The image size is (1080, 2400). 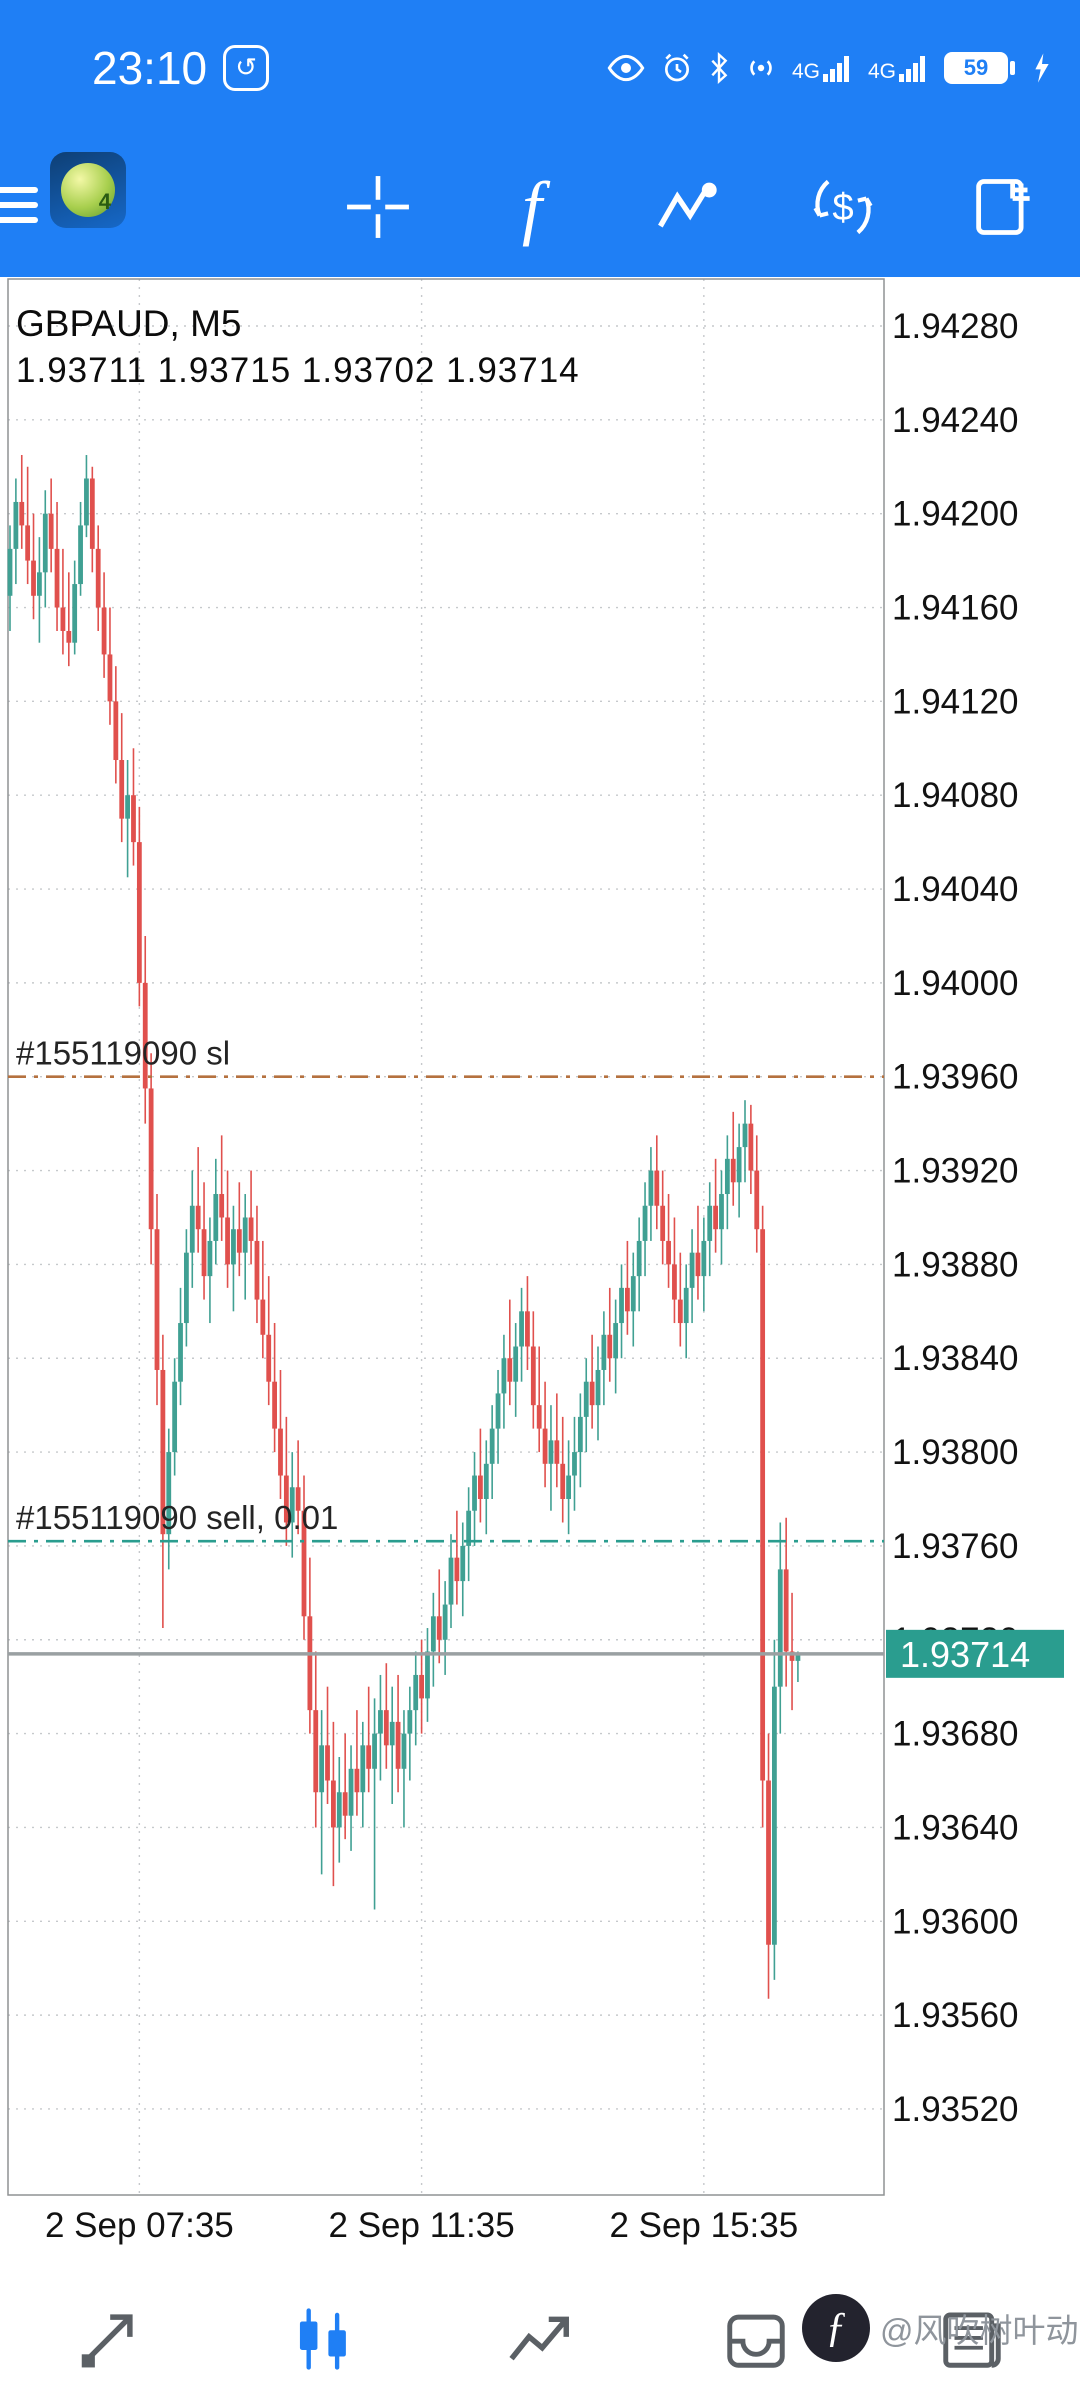 I want to click on time-axis-label: 2 Sep 07:35, so click(x=139, y=2225).